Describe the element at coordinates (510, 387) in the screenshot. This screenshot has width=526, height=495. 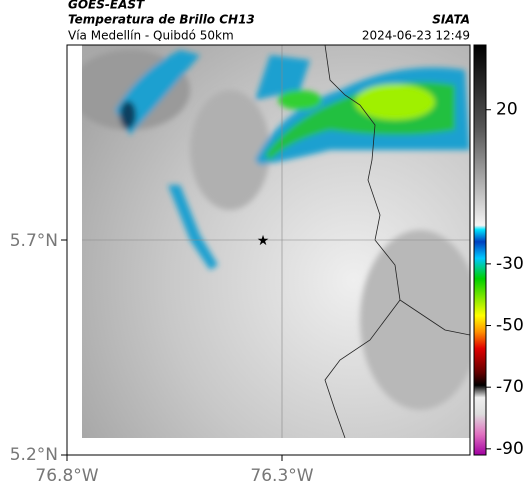
I see `colorbar-tick-label: -70` at that location.